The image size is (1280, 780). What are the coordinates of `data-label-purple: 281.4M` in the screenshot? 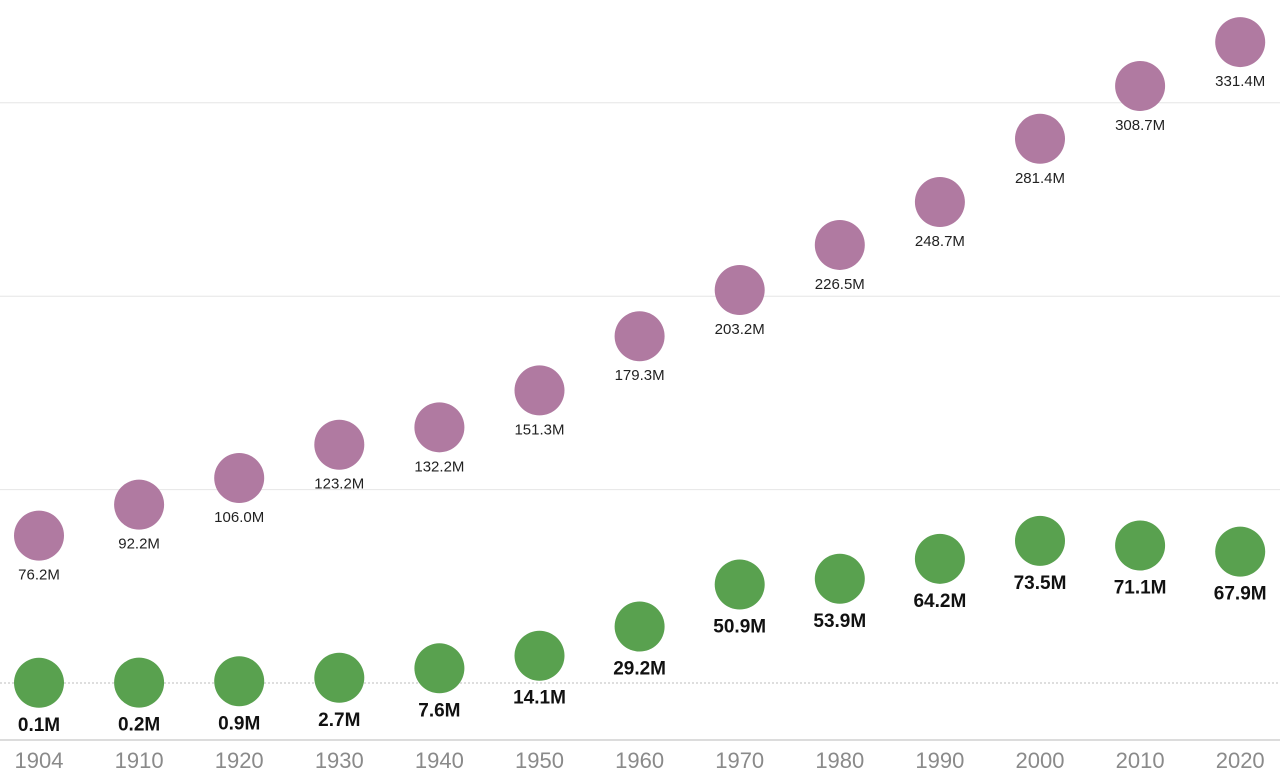 It's located at (1040, 178).